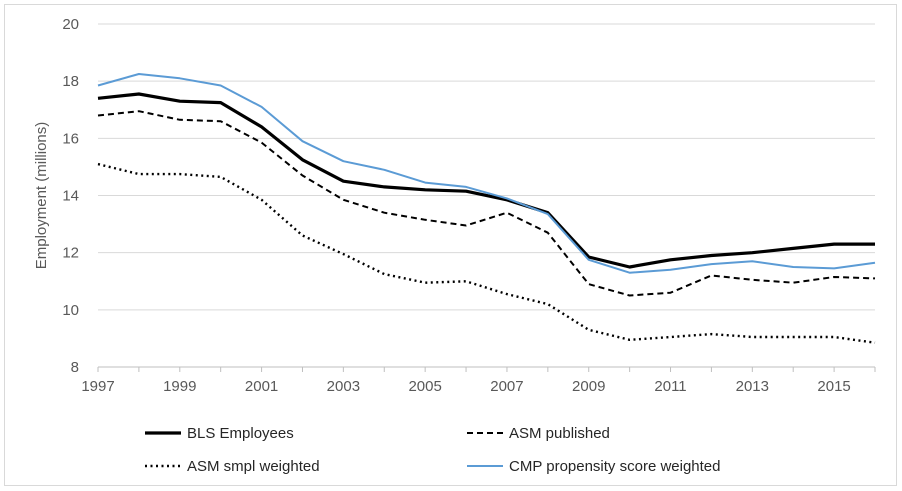 The width and height of the screenshot is (902, 491). I want to click on y-axis-tick-labels: 8 10 12 14 16 18 20, so click(70, 196).